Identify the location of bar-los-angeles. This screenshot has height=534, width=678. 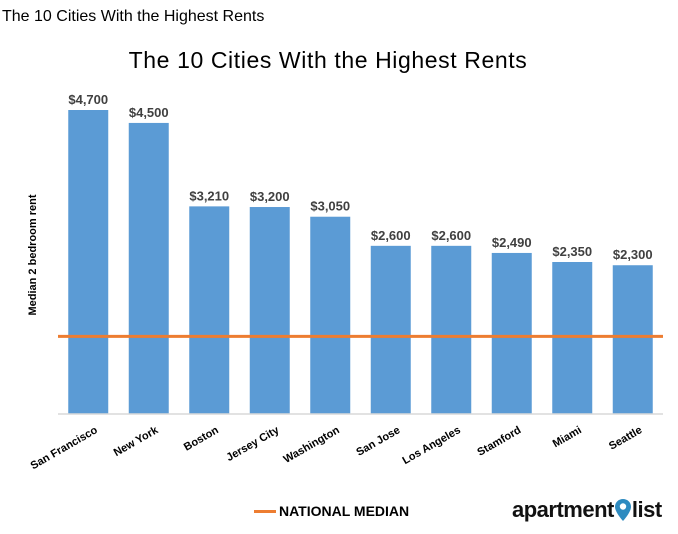
(451, 329).